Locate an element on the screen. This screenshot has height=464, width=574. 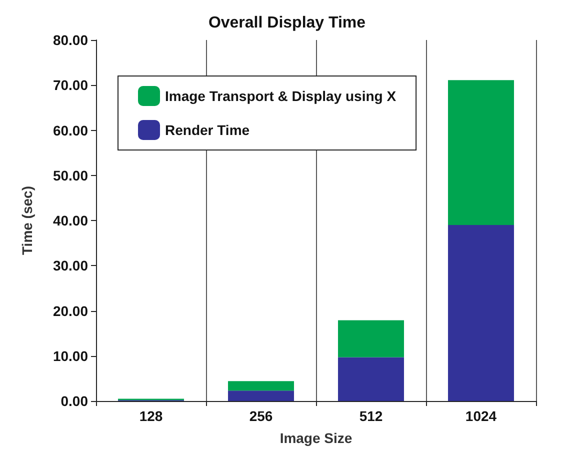
y-axis-title: Time (sec) is located at coordinates (27, 220).